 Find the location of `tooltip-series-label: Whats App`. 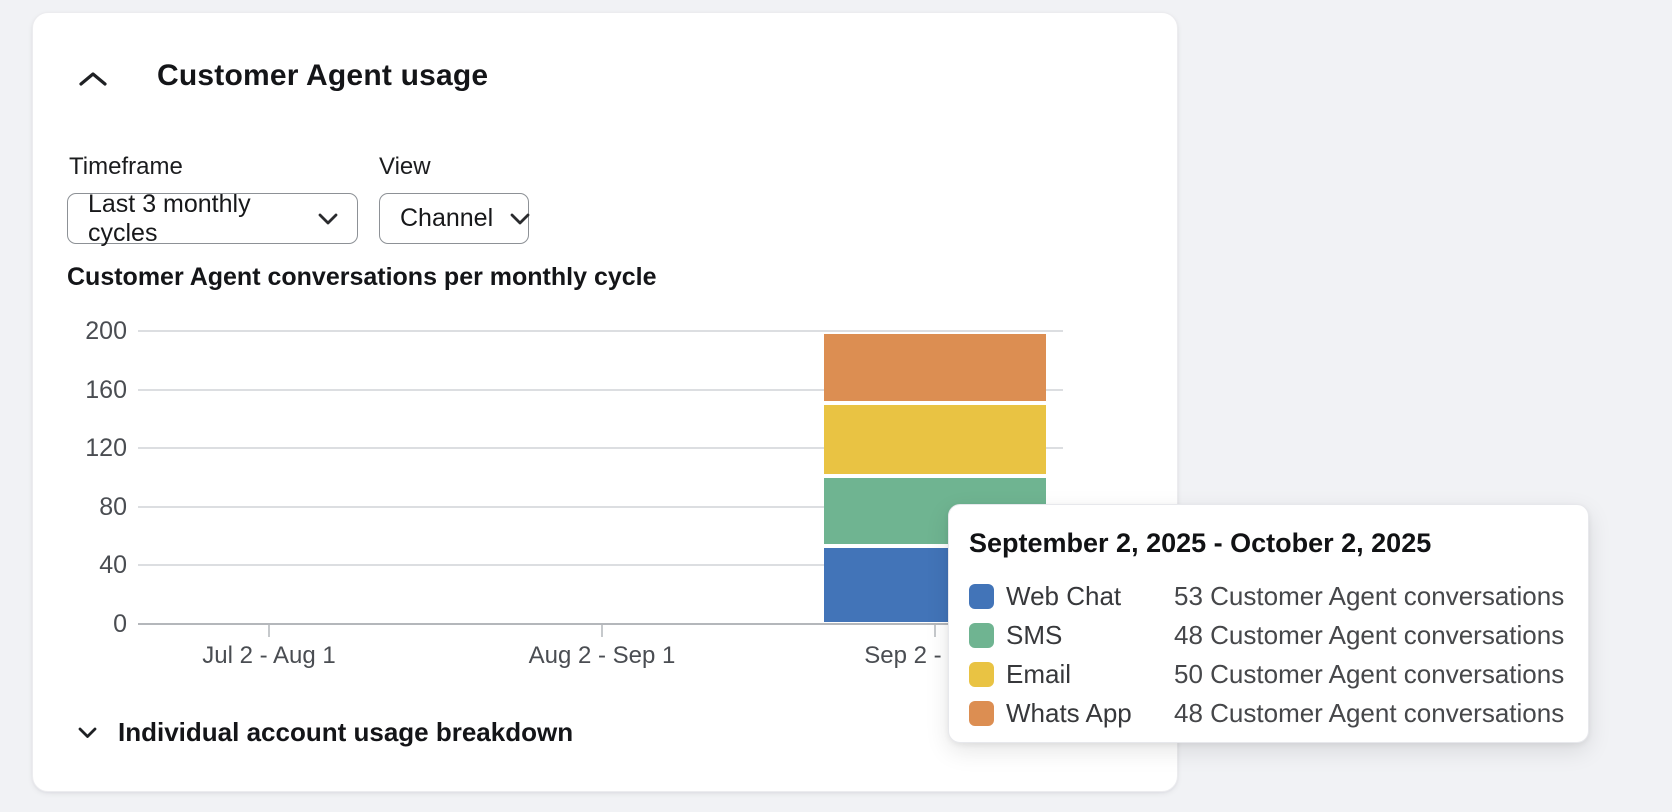

tooltip-series-label: Whats App is located at coordinates (1069, 713).